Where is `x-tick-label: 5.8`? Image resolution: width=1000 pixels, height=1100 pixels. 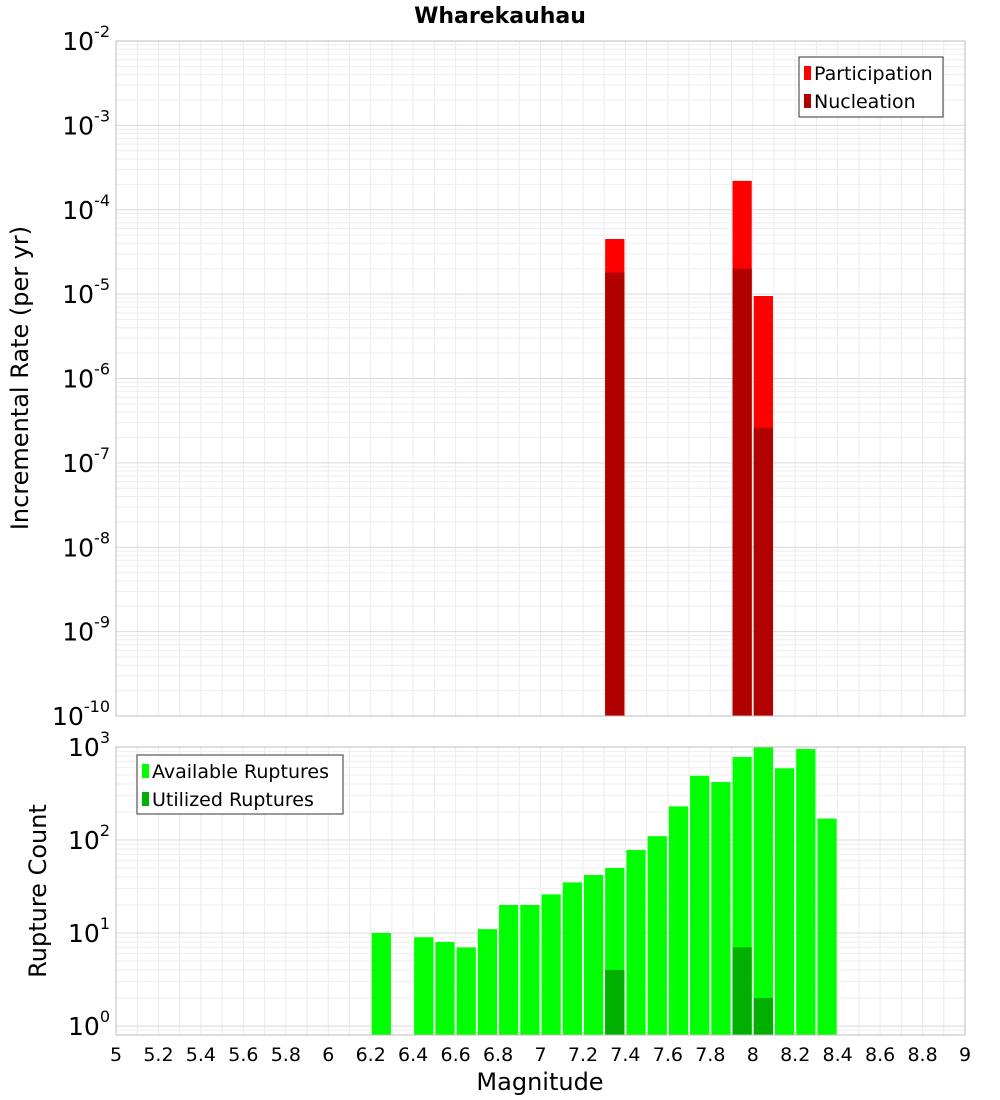
x-tick-label: 5.8 is located at coordinates (286, 1055).